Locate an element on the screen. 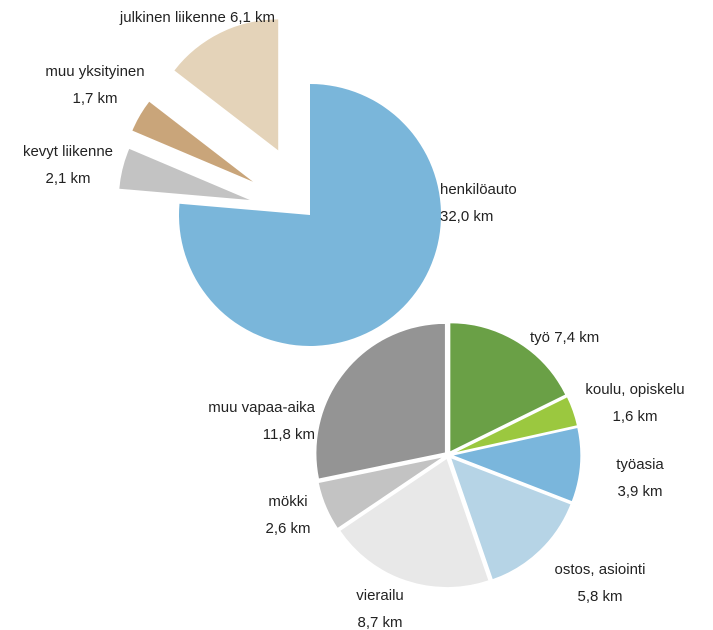  category-label: mökki is located at coordinates (287, 501).